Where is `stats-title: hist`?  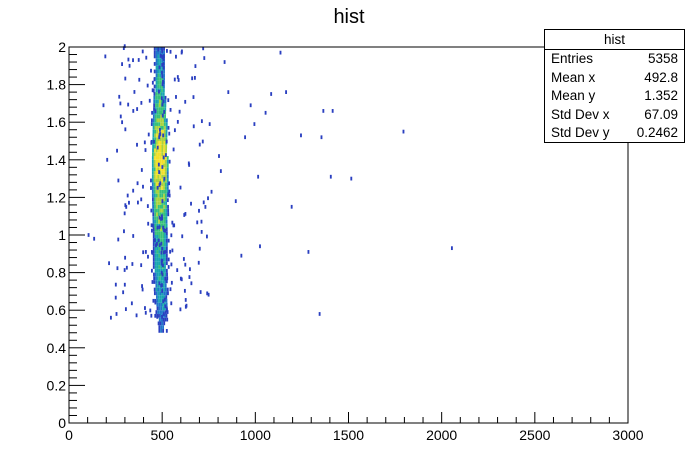
stats-title: hist is located at coordinates (614, 40).